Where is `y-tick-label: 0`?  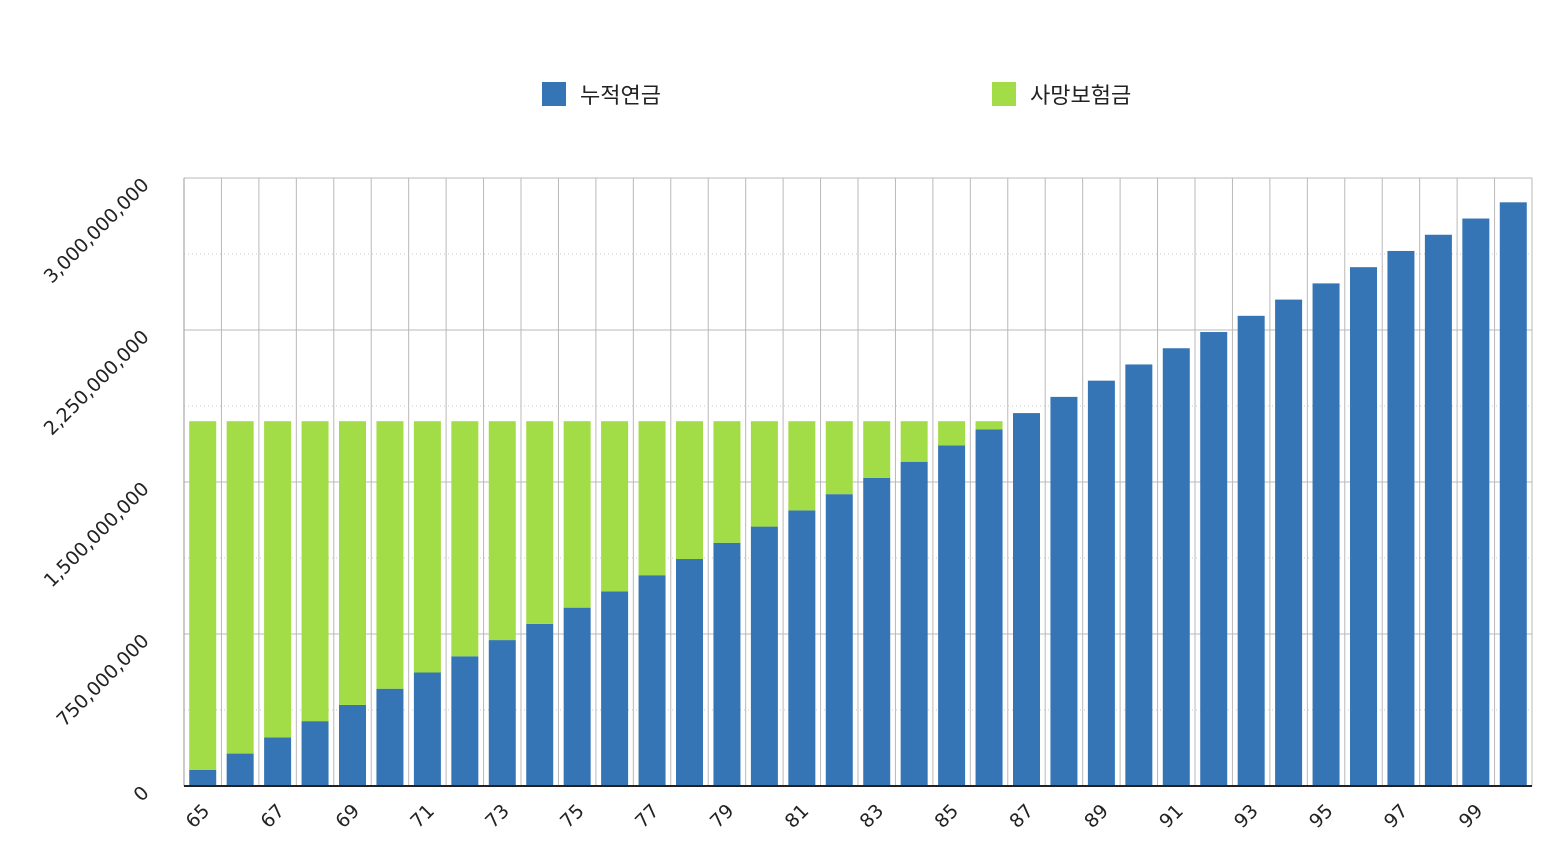
y-tick-label: 0 is located at coordinates (141, 794).